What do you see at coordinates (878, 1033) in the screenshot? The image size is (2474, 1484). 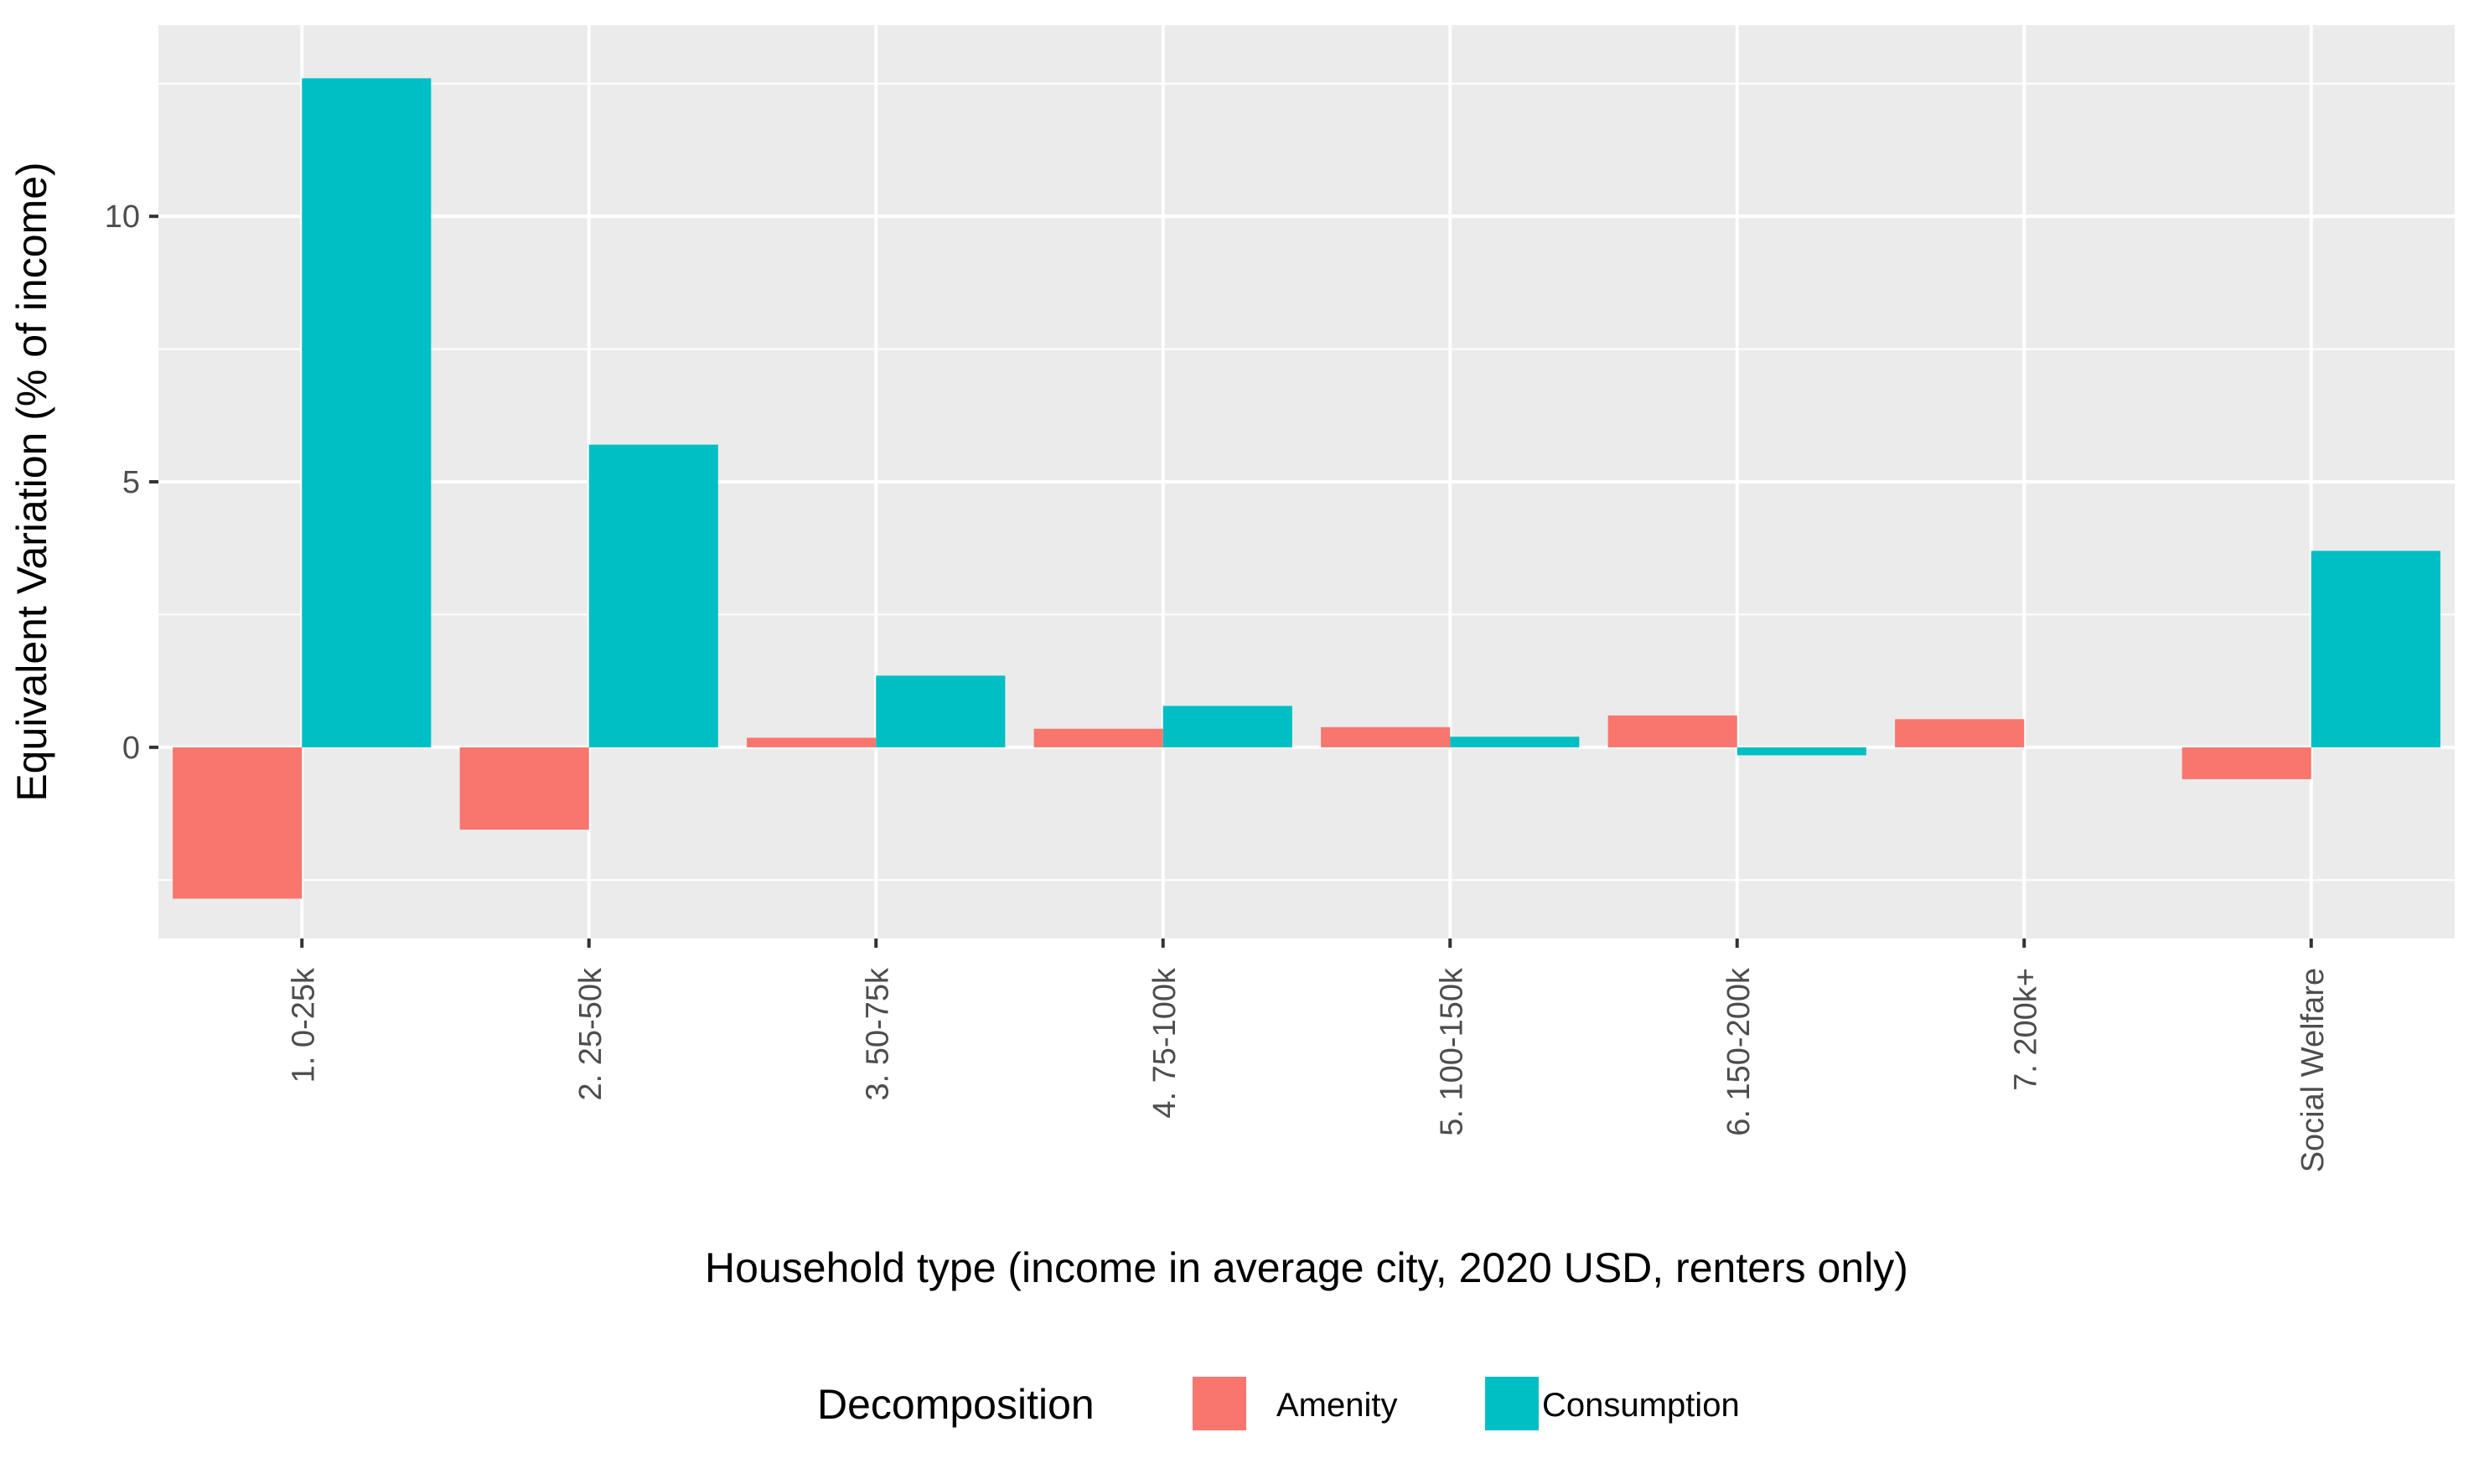 I see `x-tick-label: 3. 50-75k` at bounding box center [878, 1033].